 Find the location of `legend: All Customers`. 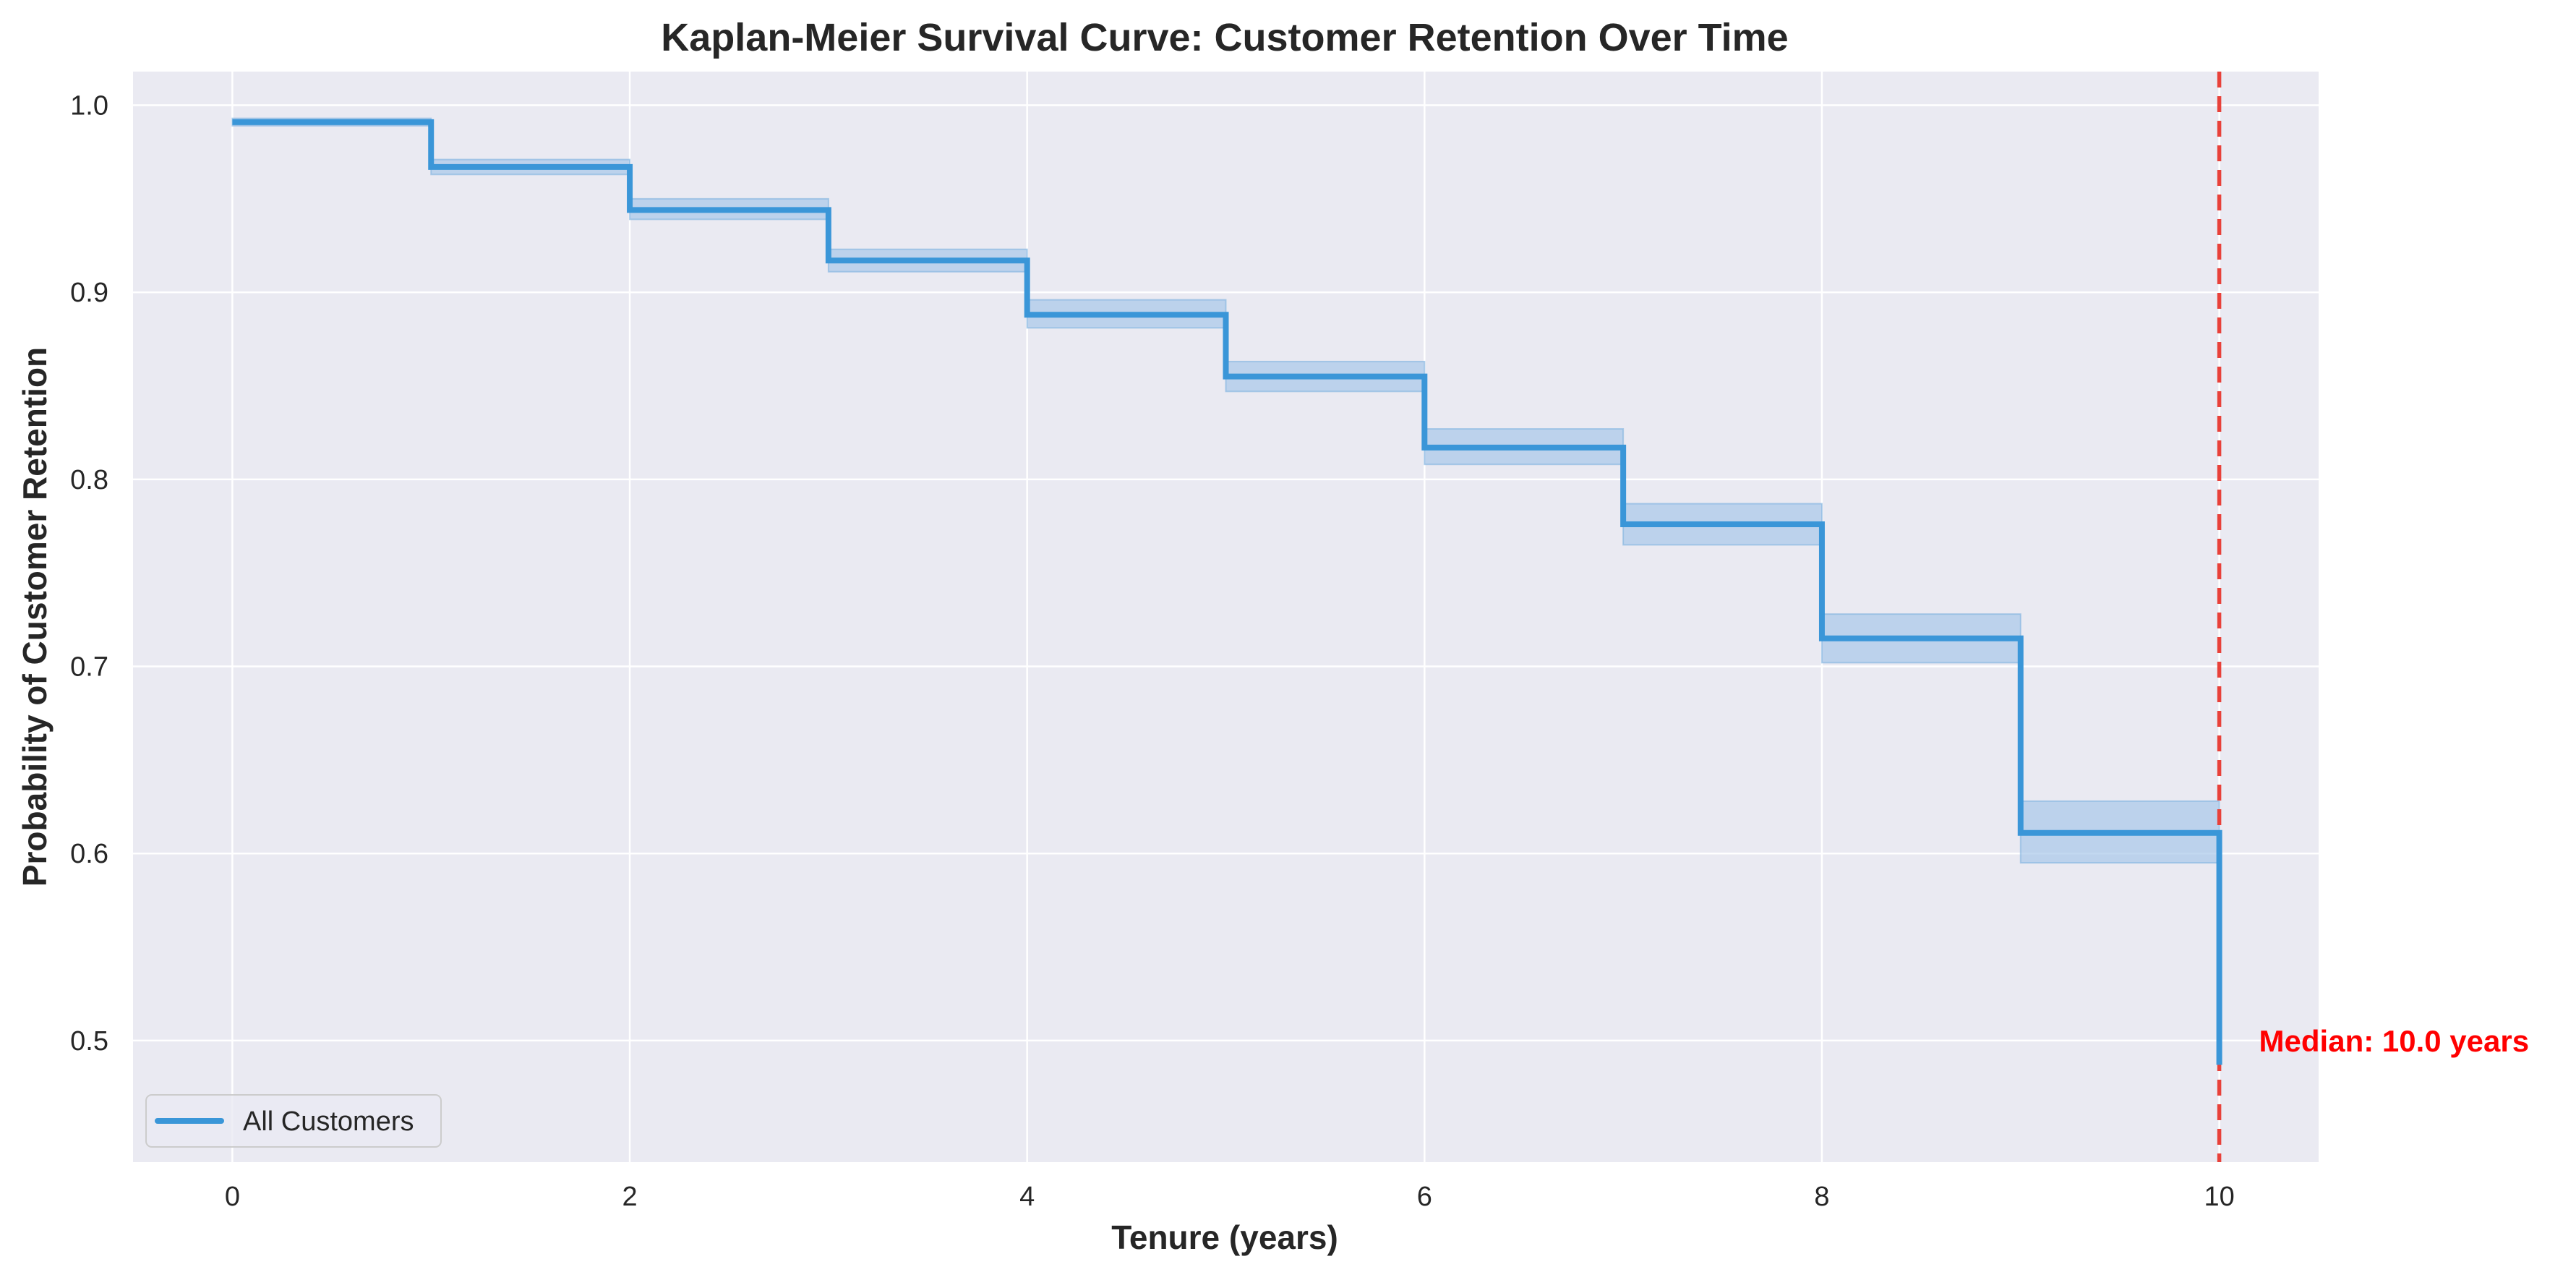

legend: All Customers is located at coordinates (293, 1121).